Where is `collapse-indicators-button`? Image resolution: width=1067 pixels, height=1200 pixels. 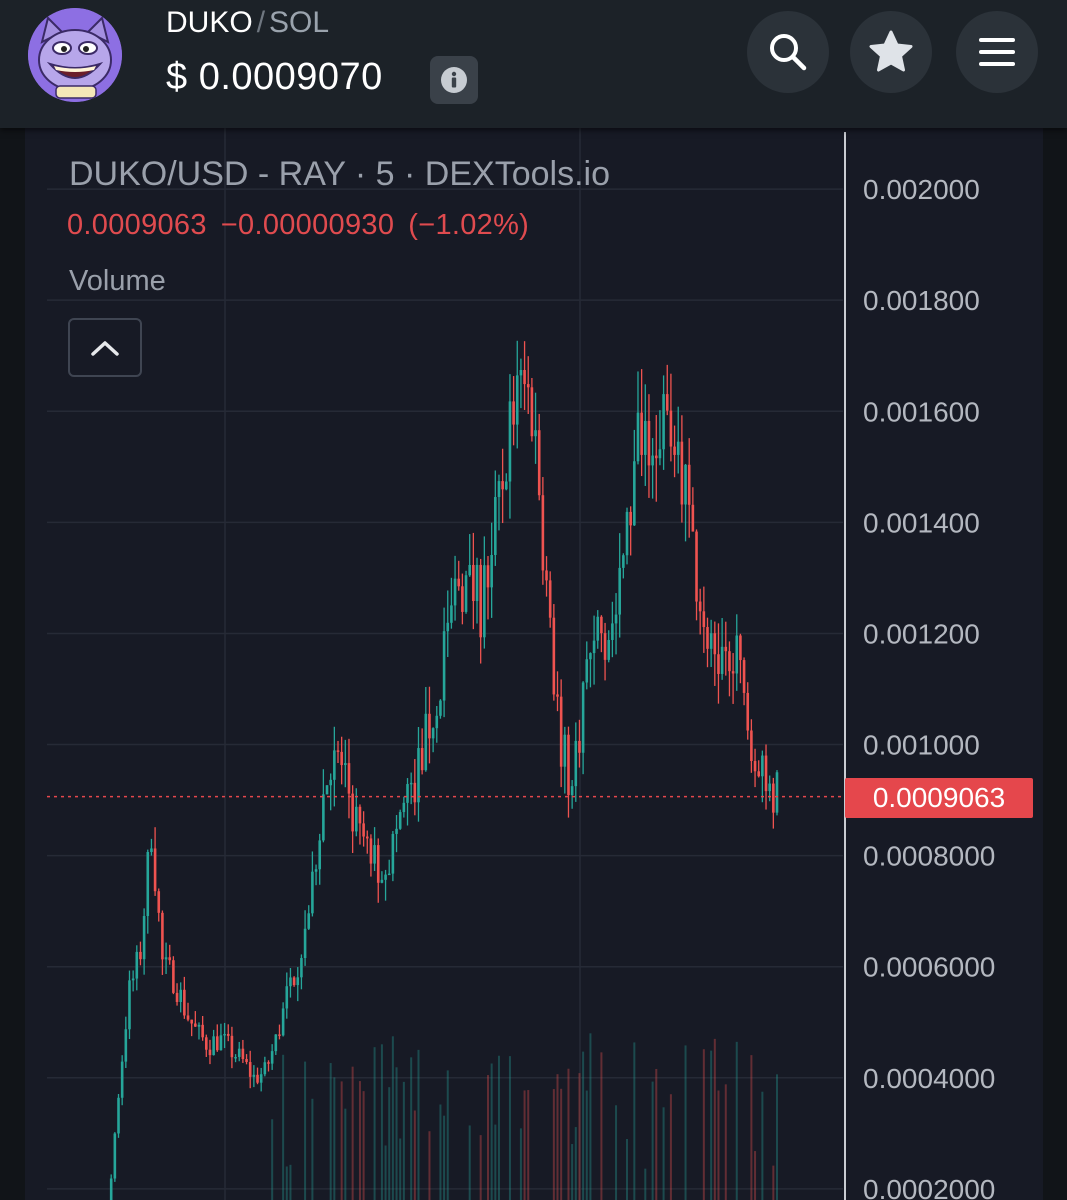
collapse-indicators-button is located at coordinates (105, 347).